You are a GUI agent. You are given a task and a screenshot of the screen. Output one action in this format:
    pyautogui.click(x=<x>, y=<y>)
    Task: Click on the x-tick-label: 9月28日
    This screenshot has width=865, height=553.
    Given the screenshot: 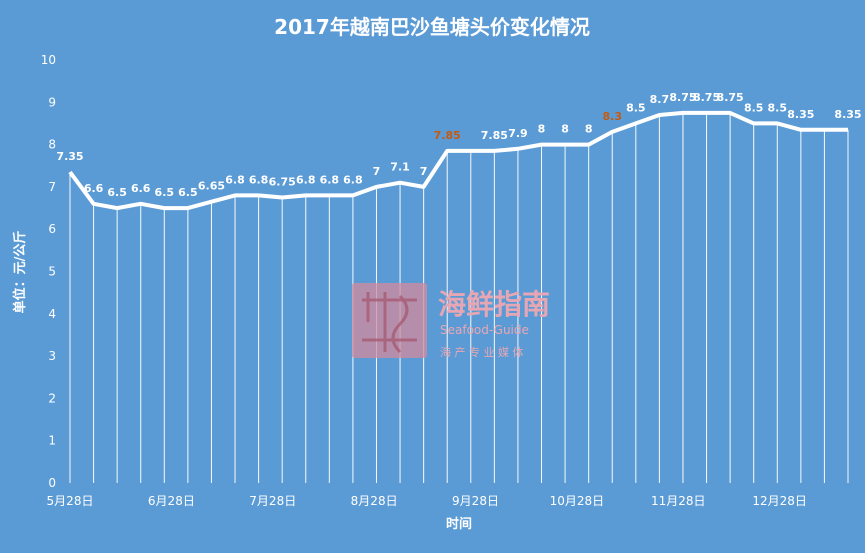 What is the action you would take?
    pyautogui.click(x=475, y=501)
    